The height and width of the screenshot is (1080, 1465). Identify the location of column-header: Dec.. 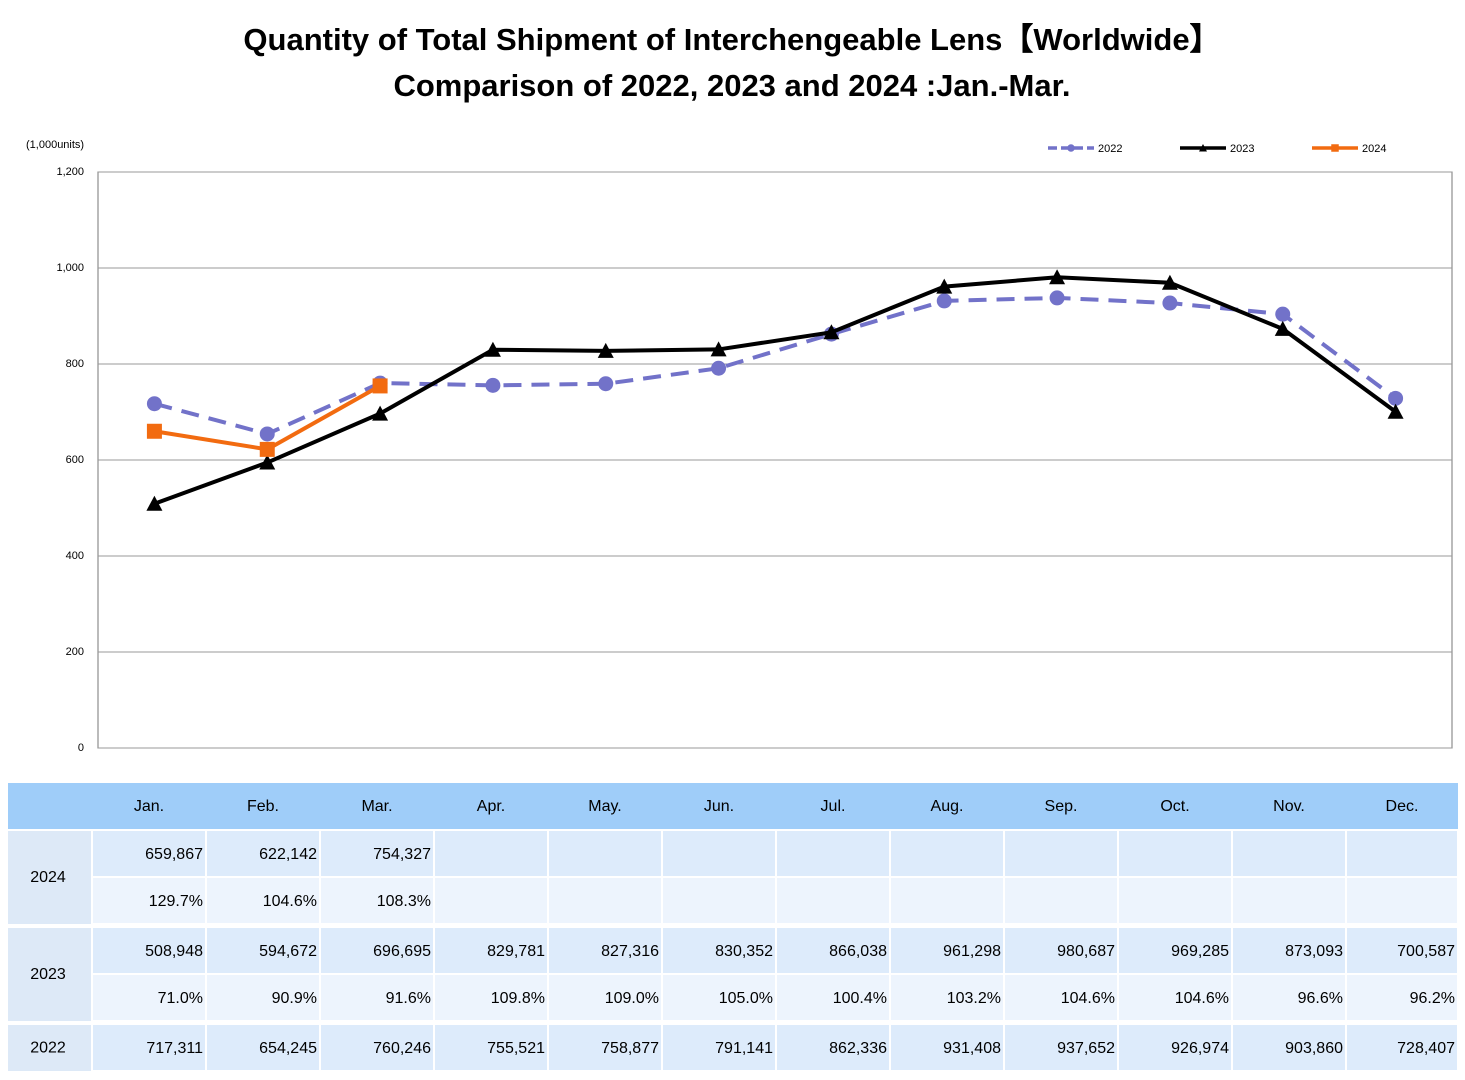
(1402, 806).